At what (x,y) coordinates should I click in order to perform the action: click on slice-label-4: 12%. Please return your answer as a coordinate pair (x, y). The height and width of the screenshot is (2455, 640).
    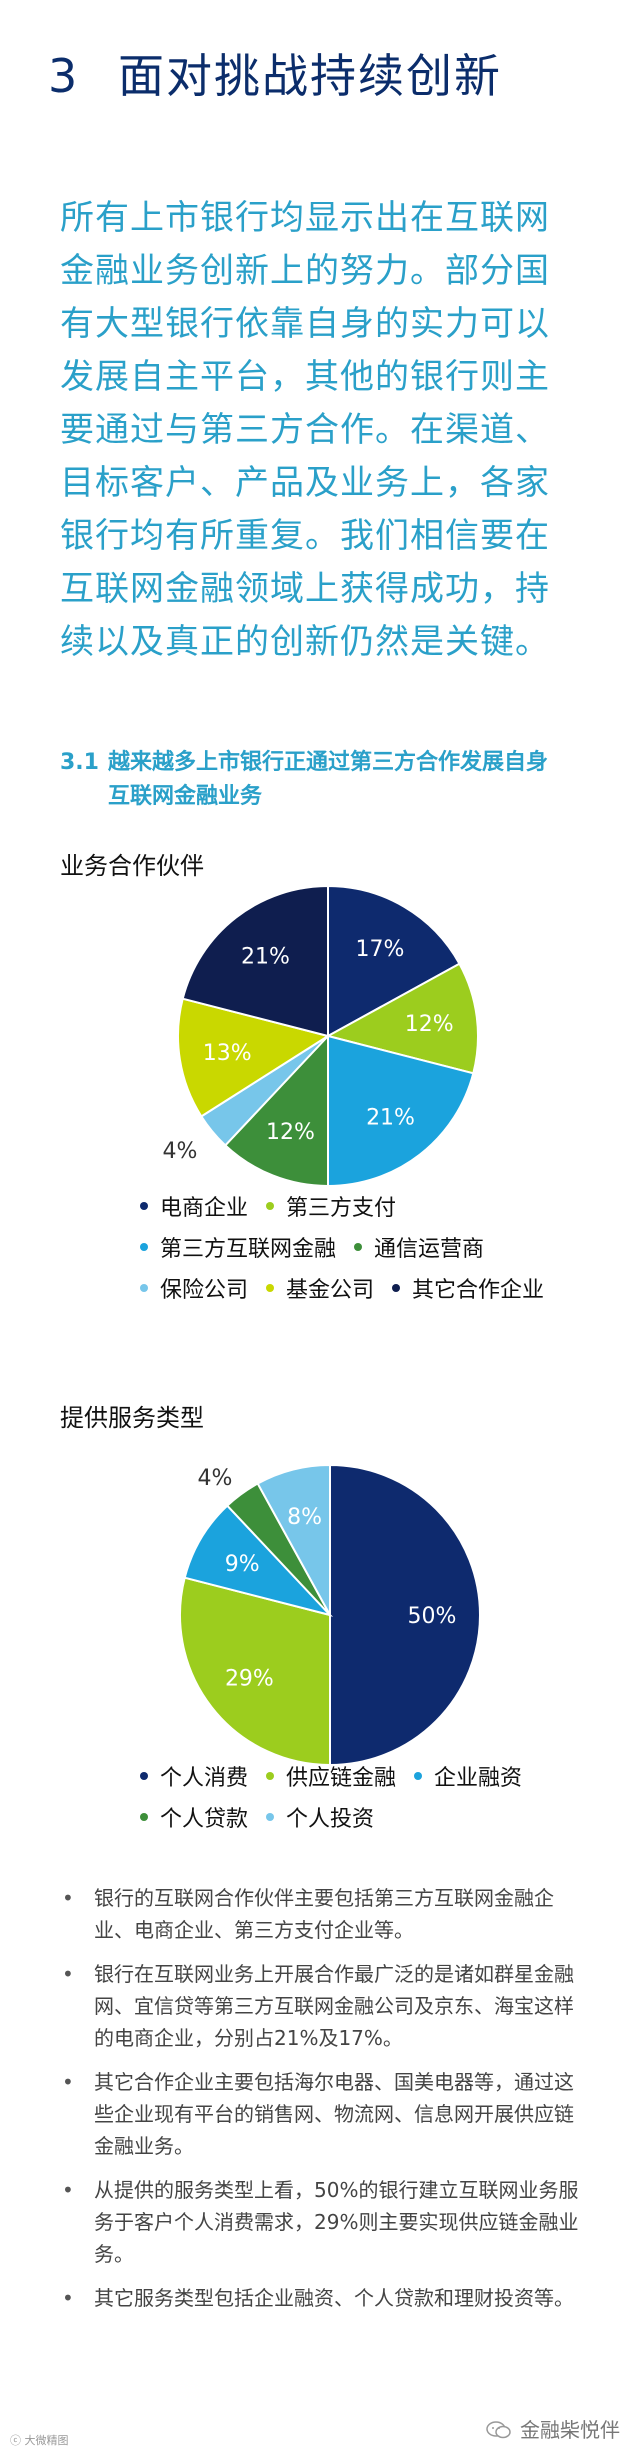
    Looking at the image, I should click on (290, 1132).